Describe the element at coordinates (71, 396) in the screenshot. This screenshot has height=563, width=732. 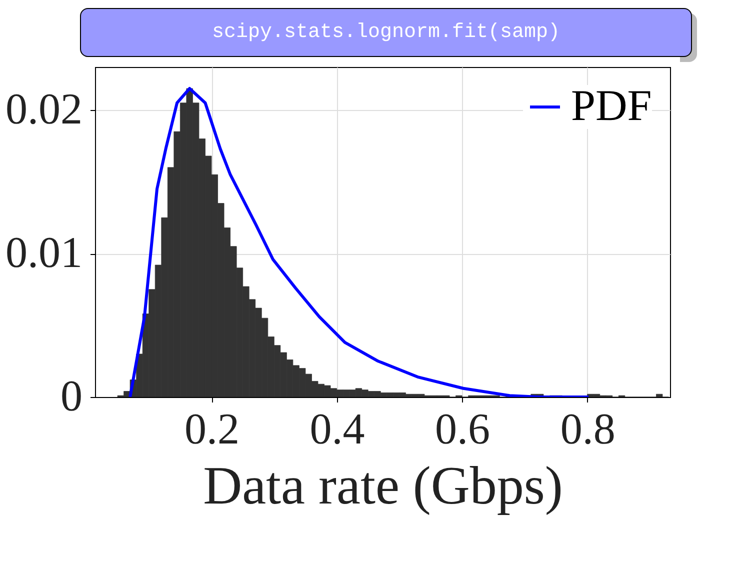
I see `y-tick-label: 0` at that location.